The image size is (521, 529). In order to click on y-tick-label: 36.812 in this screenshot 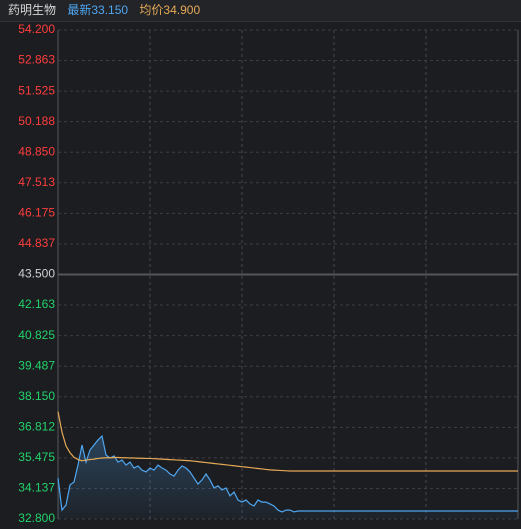, I will do `click(36, 426)`.